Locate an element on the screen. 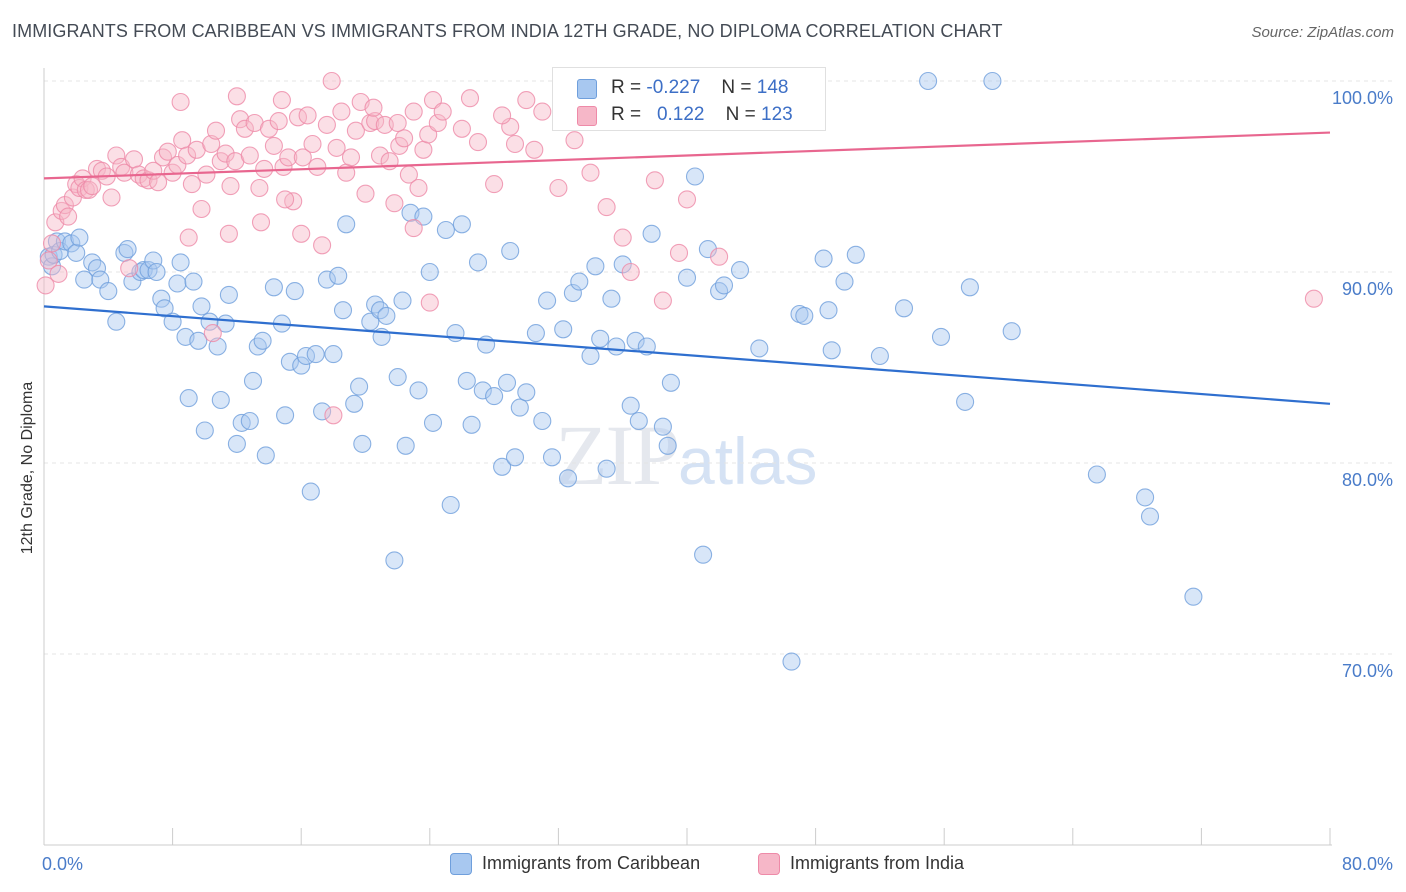 Image resolution: width=1406 pixels, height=892 pixels. y-tick-label: 70.0% is located at coordinates (1367, 671).